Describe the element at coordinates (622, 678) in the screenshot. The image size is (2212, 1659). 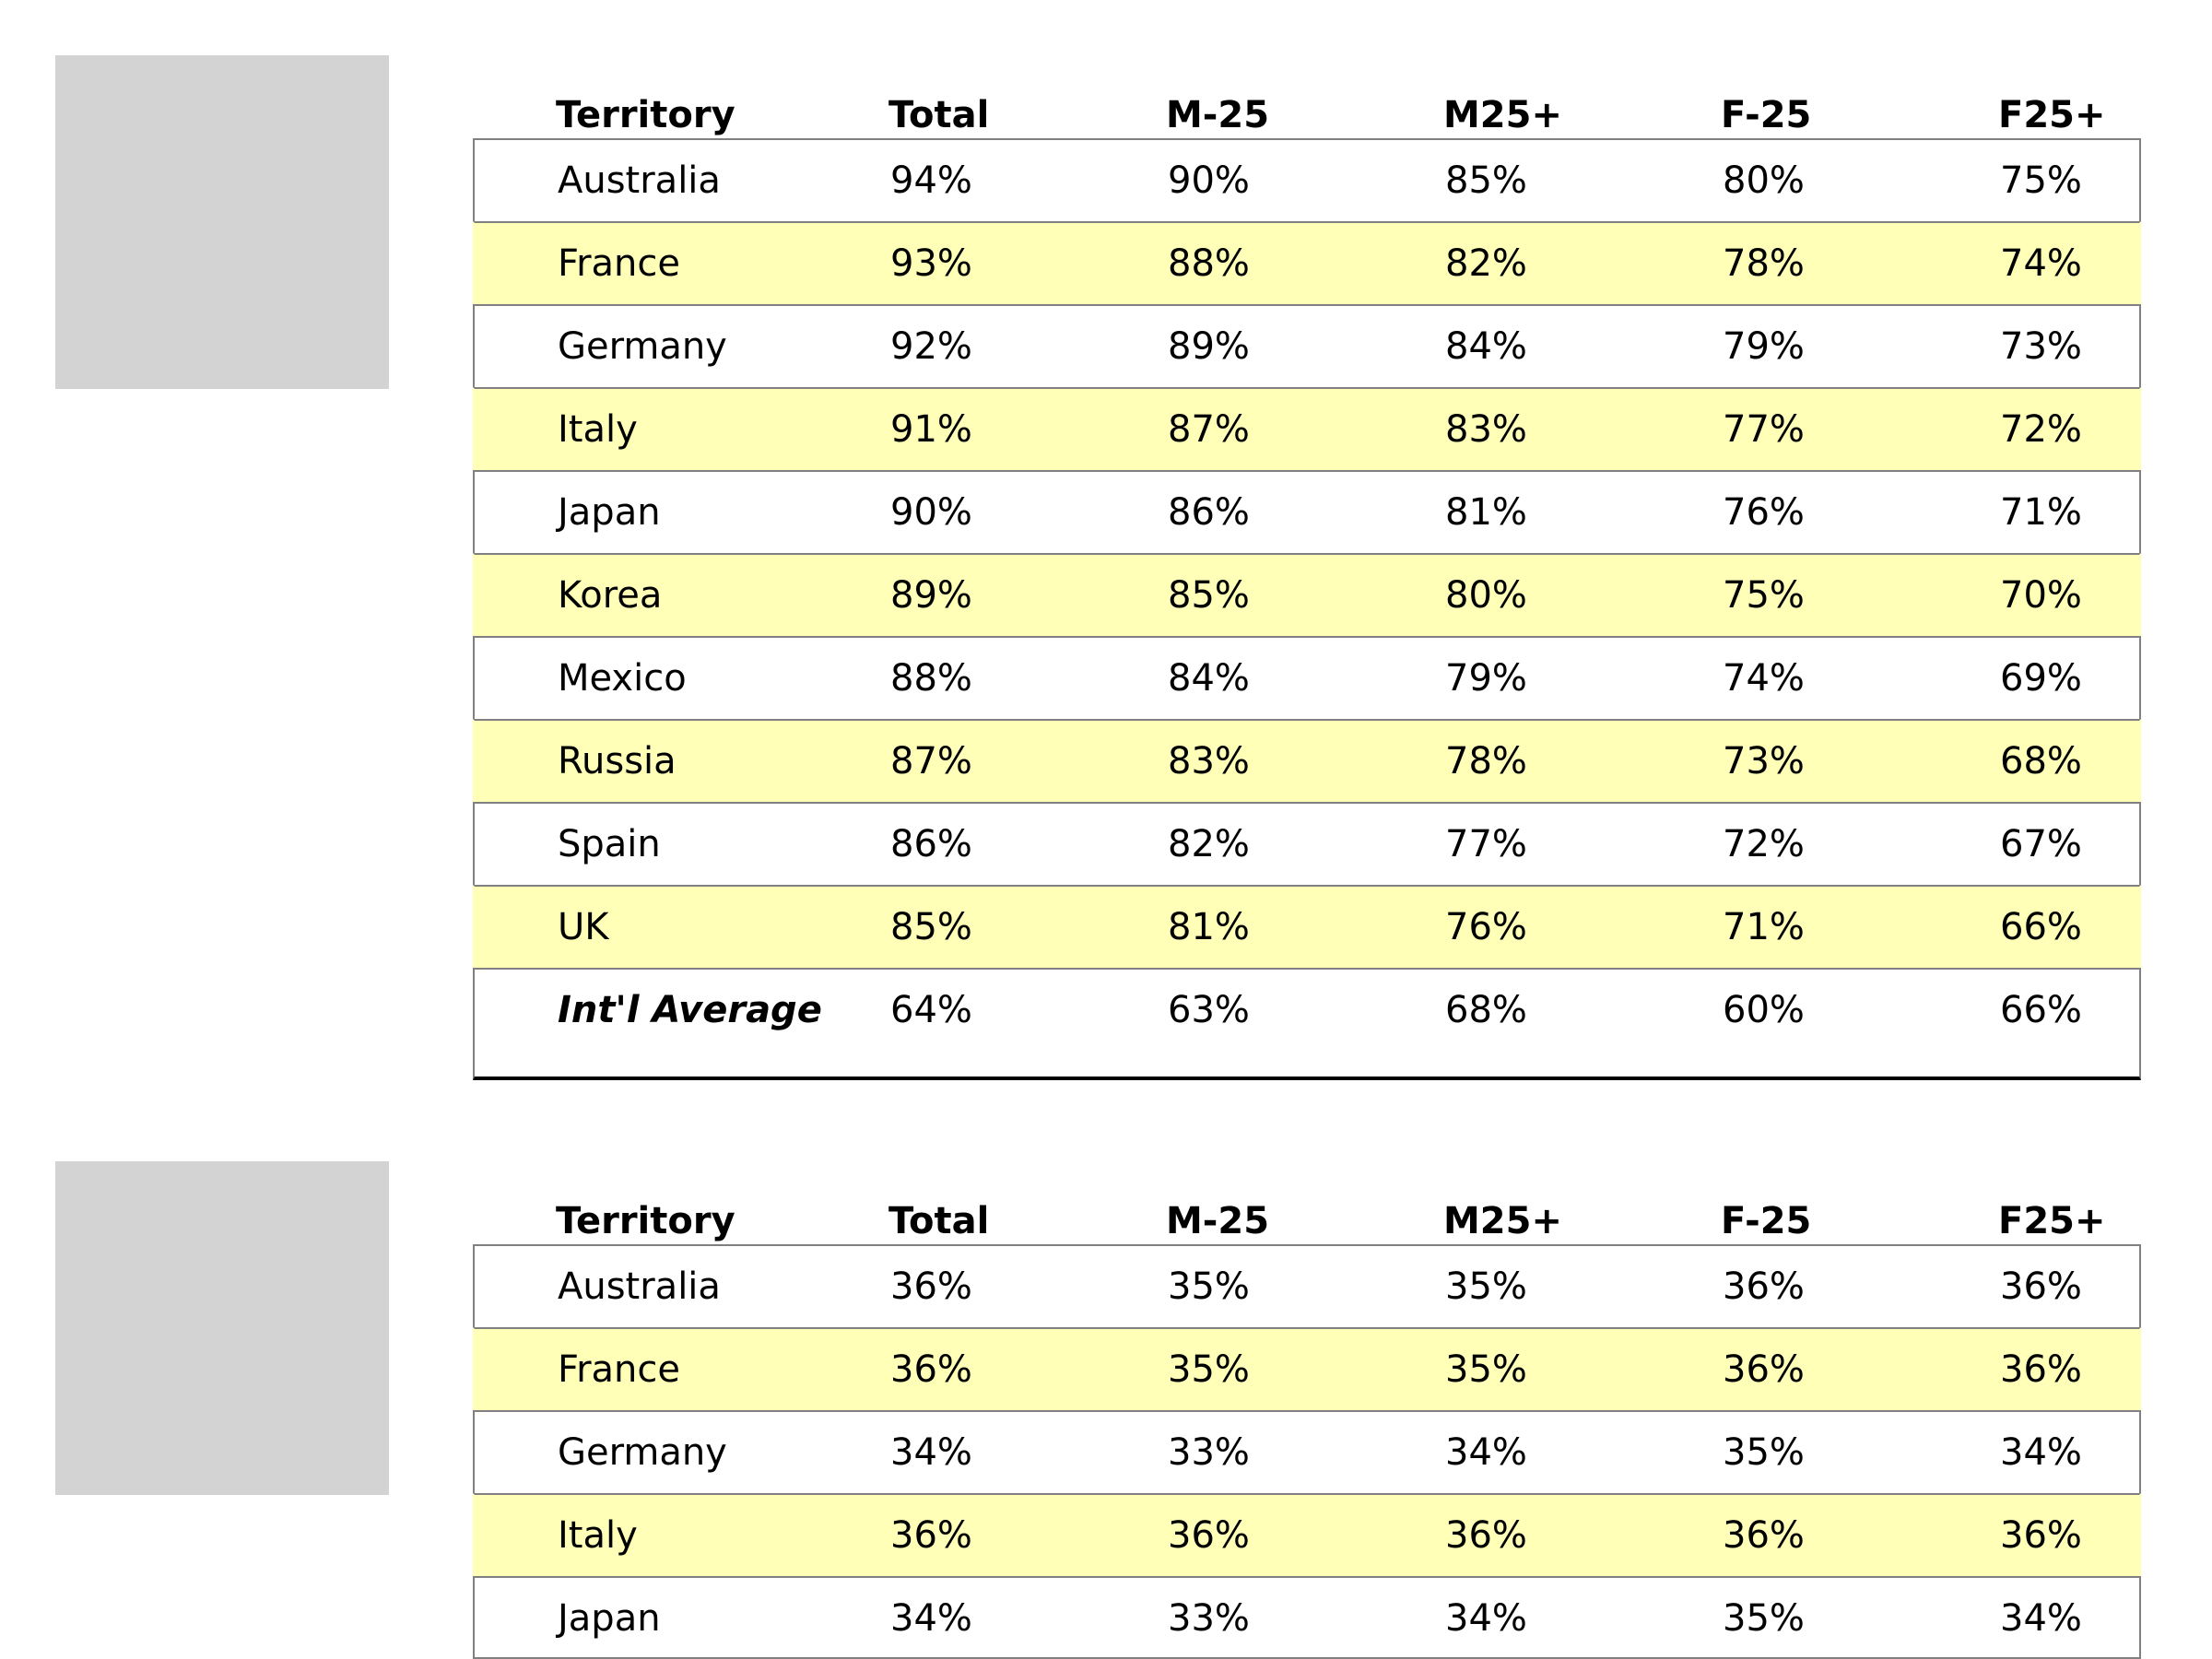
I see `territory-cell: Mexico` at that location.